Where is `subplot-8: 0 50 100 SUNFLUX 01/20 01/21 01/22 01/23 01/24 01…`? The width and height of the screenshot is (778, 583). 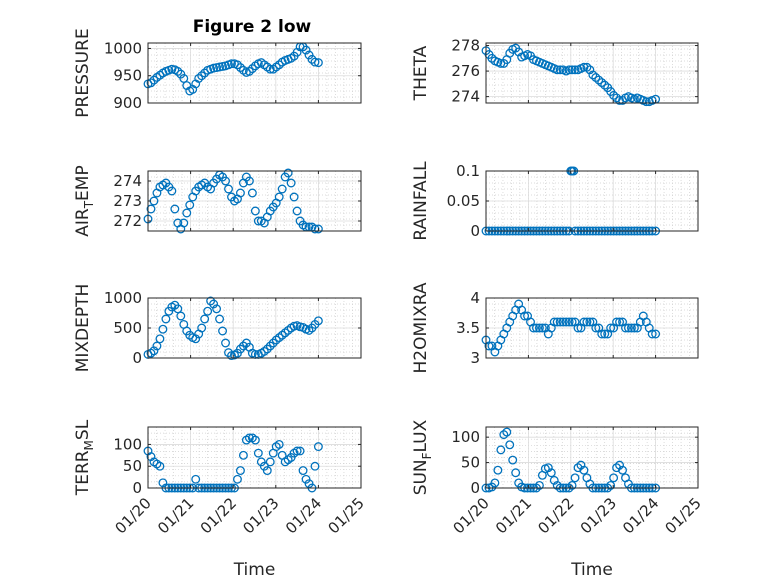 subplot-8: 0 50 100 SUNFLUX 01/20 01/21 01/22 01/23 01/24 01… is located at coordinates (558, 499).